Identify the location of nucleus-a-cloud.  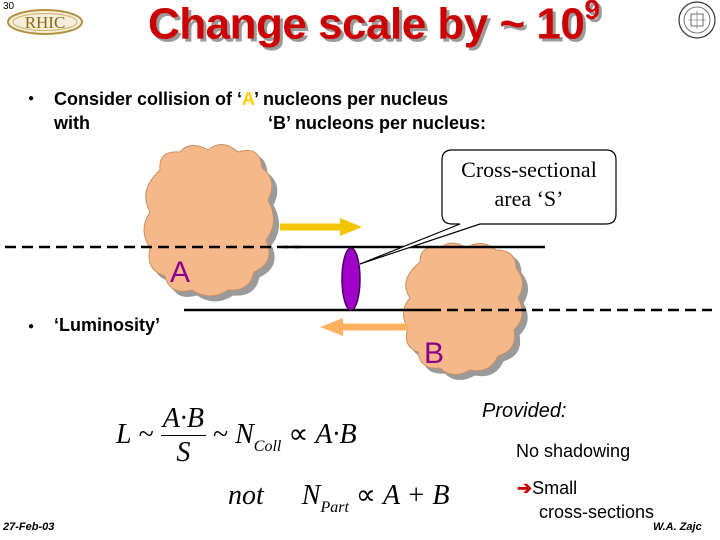
(208, 220).